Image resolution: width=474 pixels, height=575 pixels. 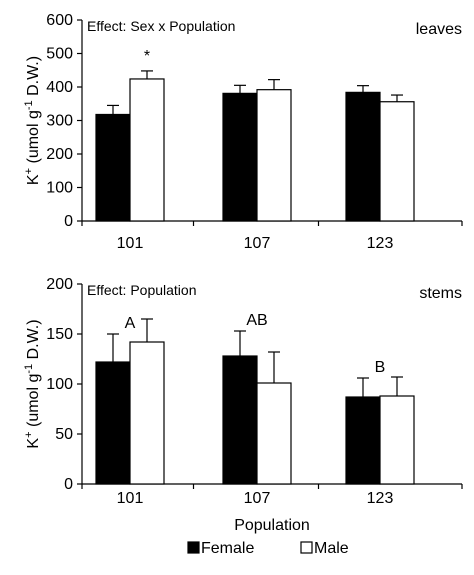 I want to click on significance-label: A, so click(x=130, y=323).